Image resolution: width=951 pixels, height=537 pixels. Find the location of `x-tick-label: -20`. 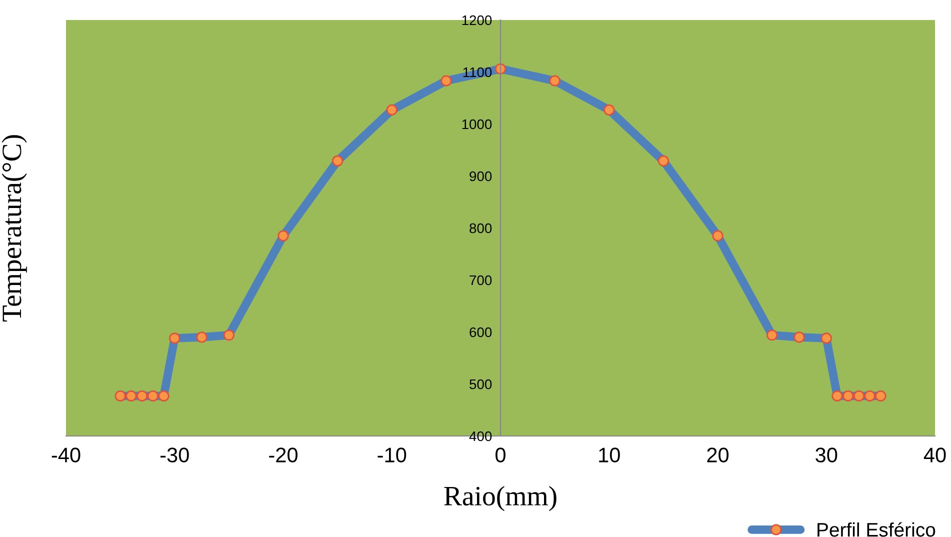

x-tick-label: -20 is located at coordinates (283, 455).